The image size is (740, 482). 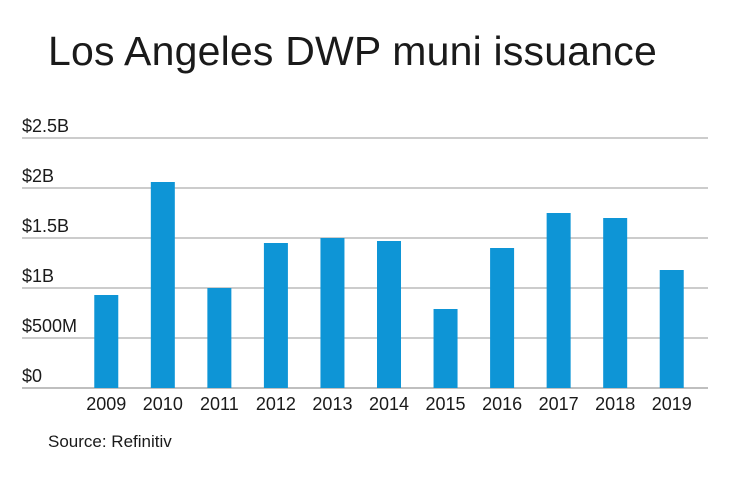 What do you see at coordinates (389, 314) in the screenshot?
I see `bar-2014` at bounding box center [389, 314].